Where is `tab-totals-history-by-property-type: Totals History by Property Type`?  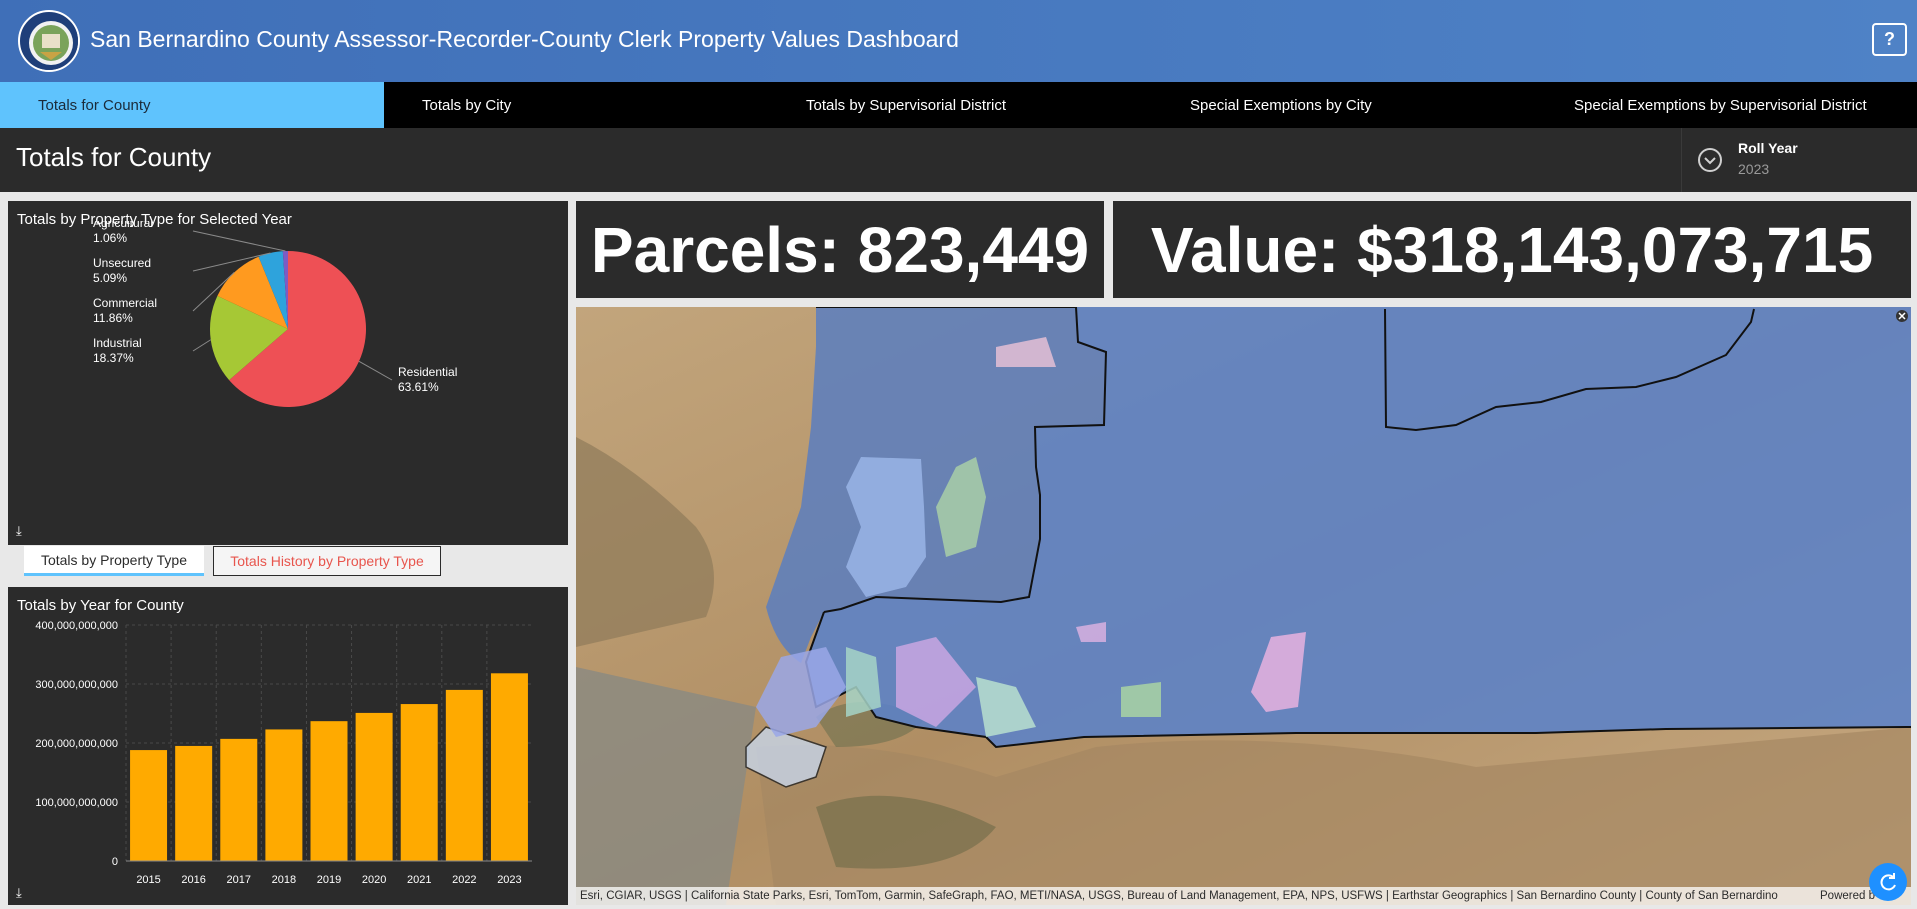 tab-totals-history-by-property-type: Totals History by Property Type is located at coordinates (327, 561).